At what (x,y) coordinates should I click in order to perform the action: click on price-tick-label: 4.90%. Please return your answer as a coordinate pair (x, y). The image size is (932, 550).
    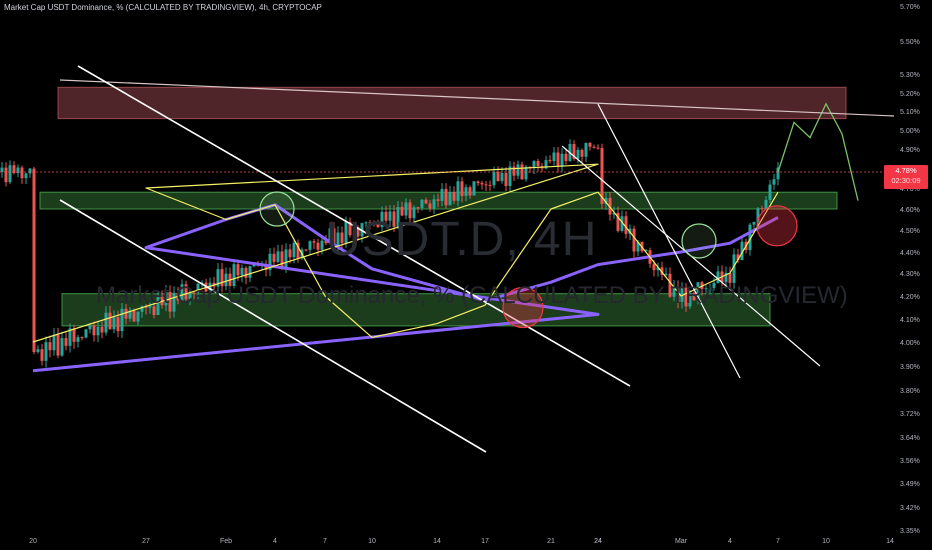
    Looking at the image, I should click on (910, 150).